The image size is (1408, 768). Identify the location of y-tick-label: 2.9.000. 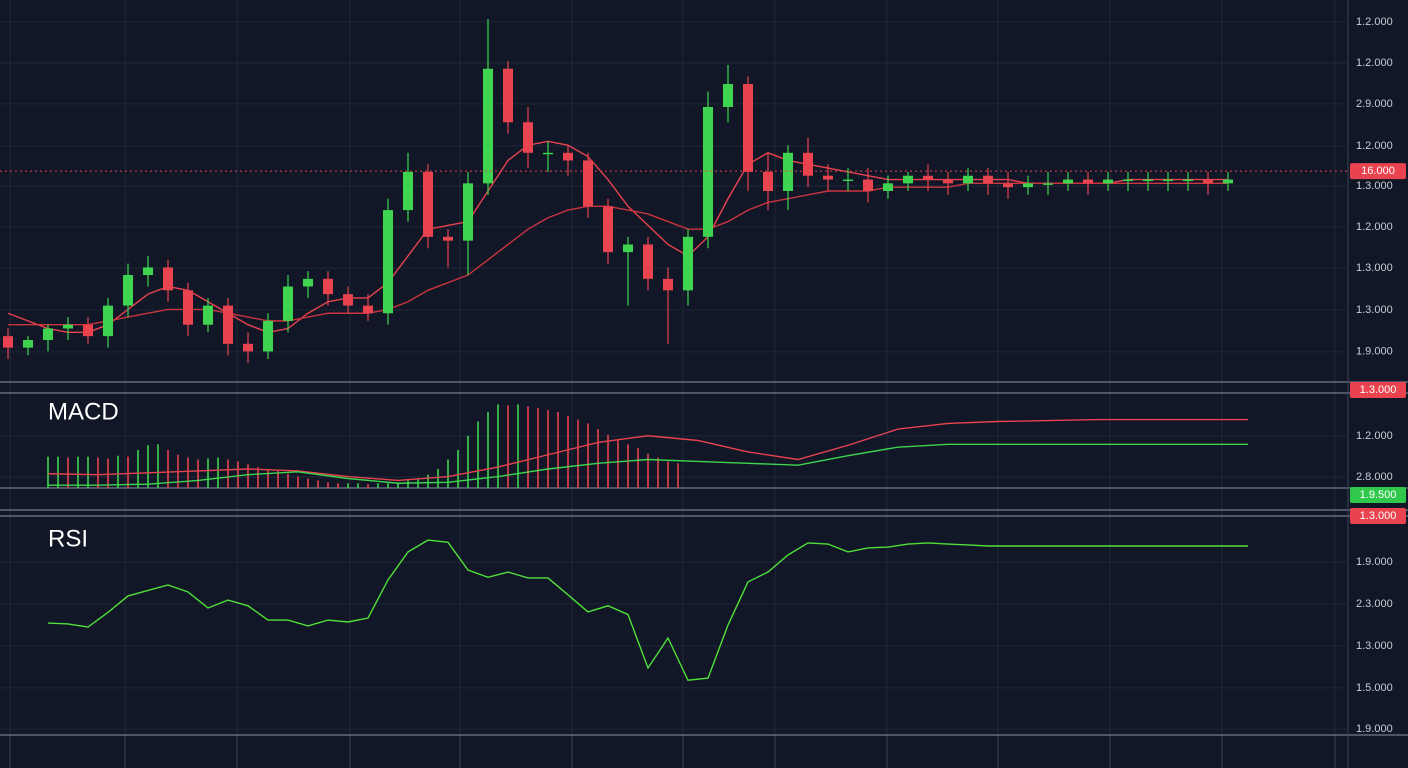
(1374, 104).